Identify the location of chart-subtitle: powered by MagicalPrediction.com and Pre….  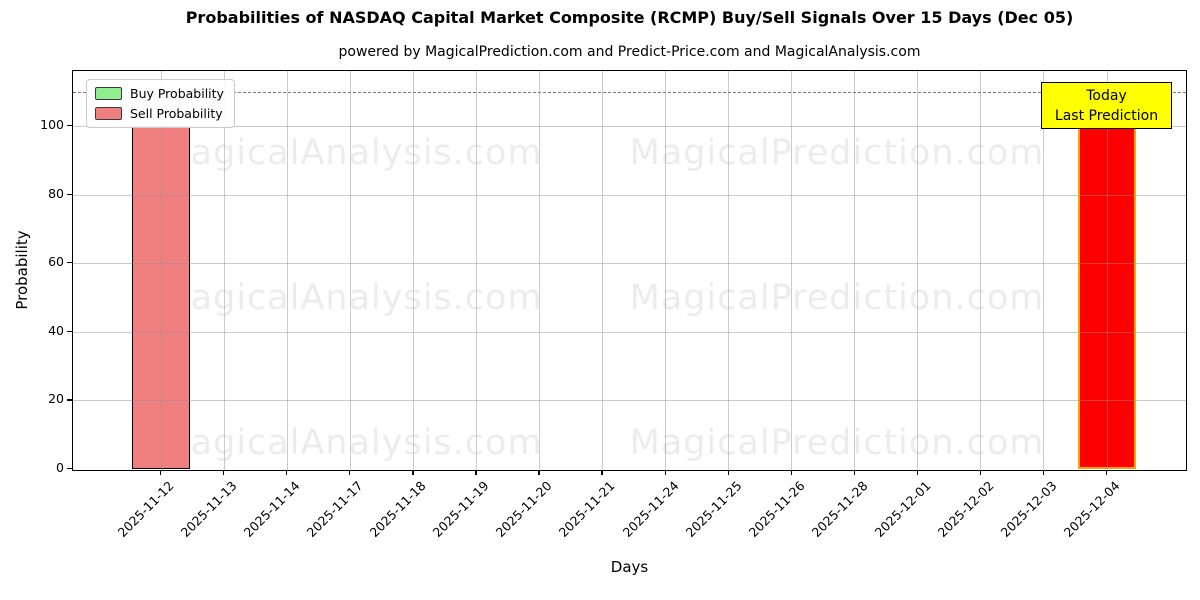
(629, 52).